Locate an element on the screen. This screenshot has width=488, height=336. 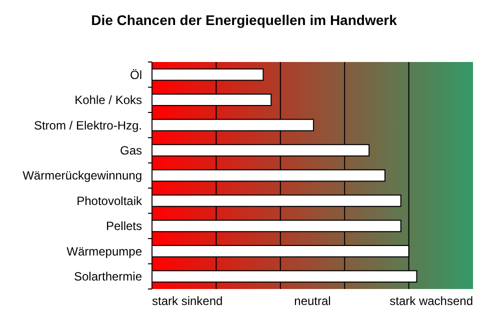
y-tick-label: Photovoltaik is located at coordinates (109, 201).